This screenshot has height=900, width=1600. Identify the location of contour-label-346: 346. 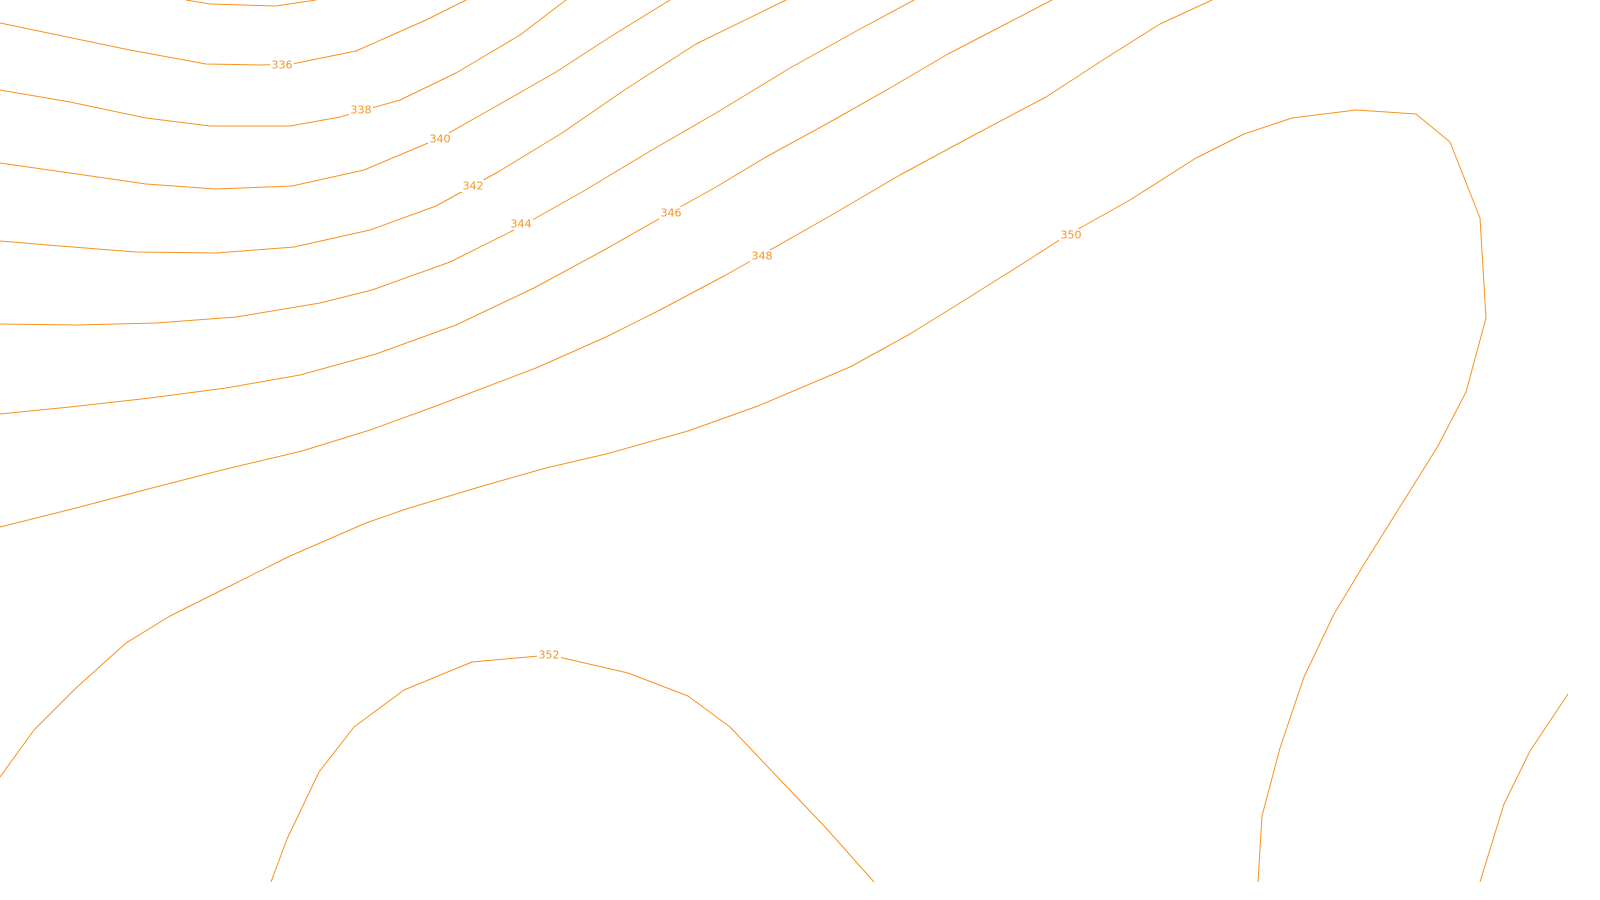
(671, 213).